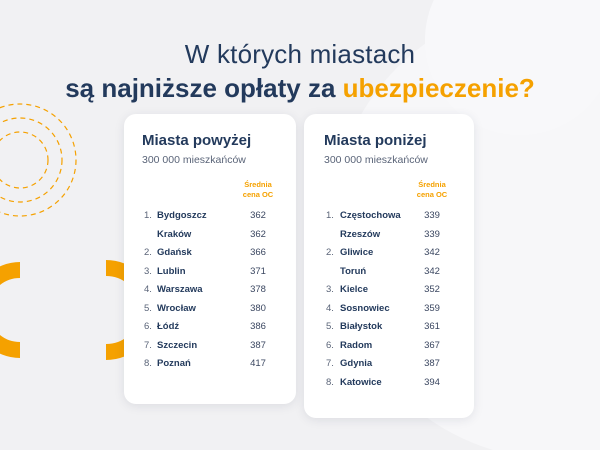 The image size is (600, 450). I want to click on card-title: Miasta poniżej, so click(375, 140).